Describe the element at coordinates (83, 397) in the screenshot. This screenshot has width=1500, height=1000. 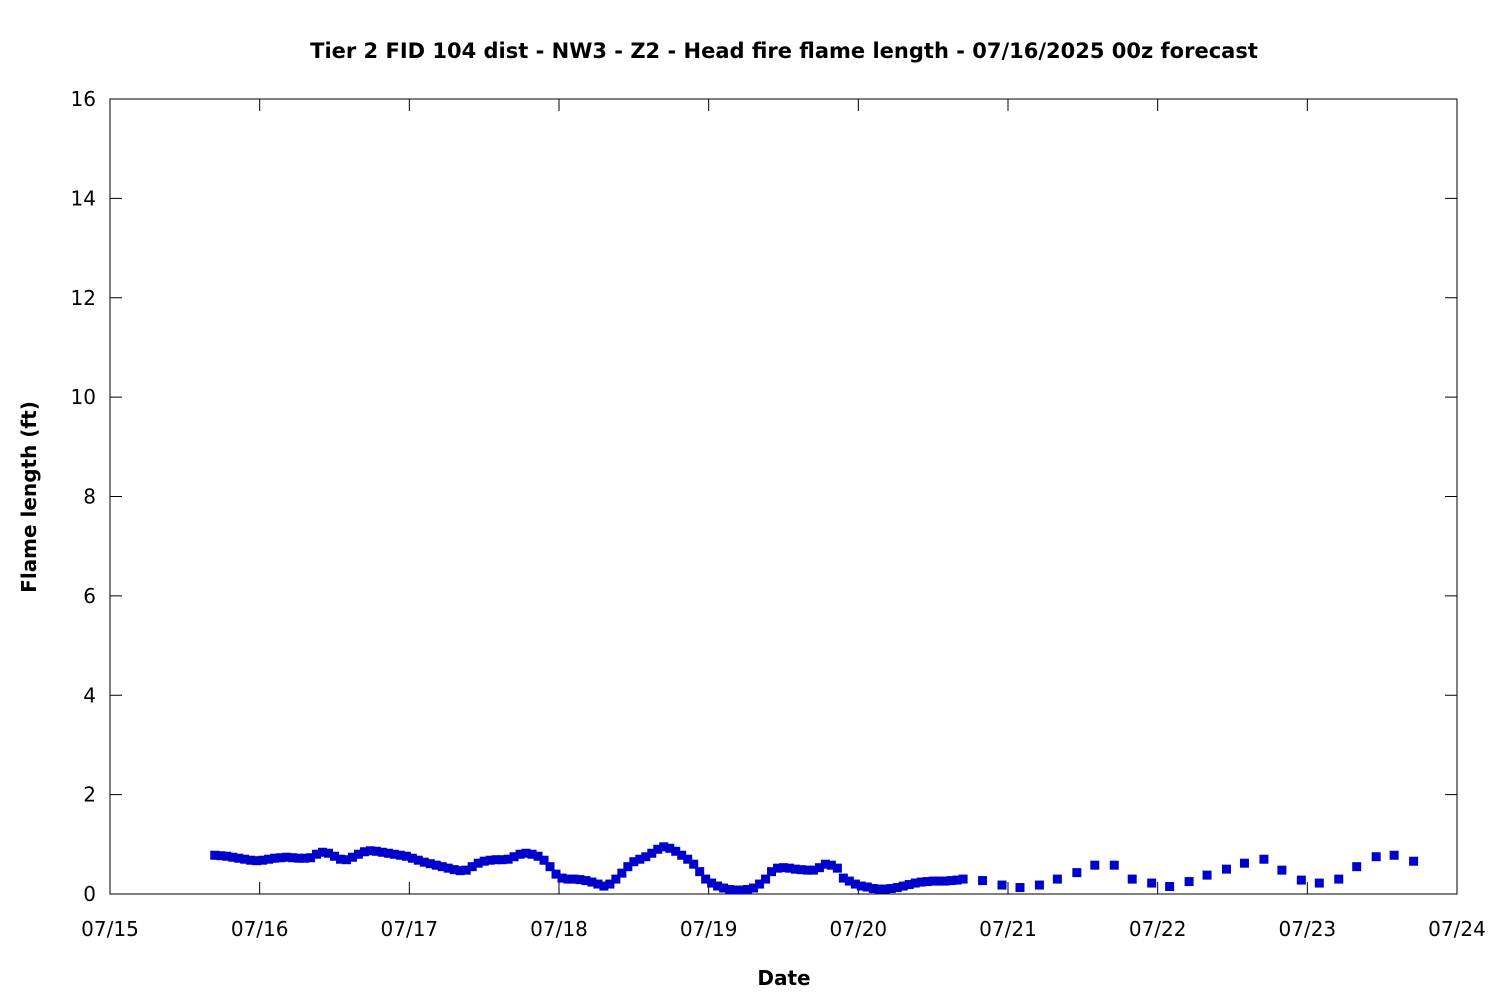
I see `y-tick-label: 10` at that location.